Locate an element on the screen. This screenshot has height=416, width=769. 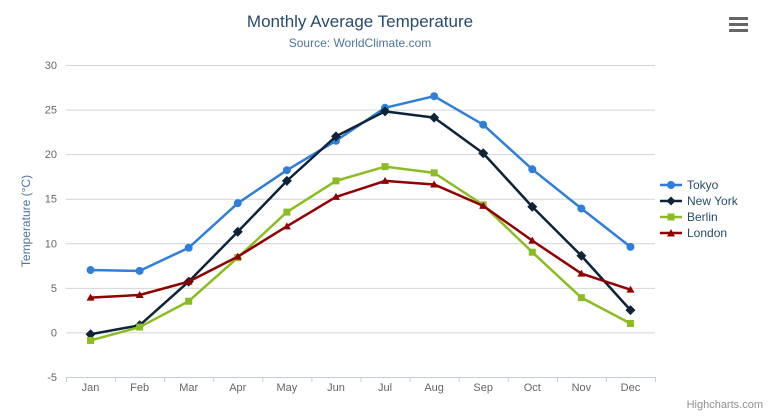
y-axis-label: 25 is located at coordinates (51, 111).